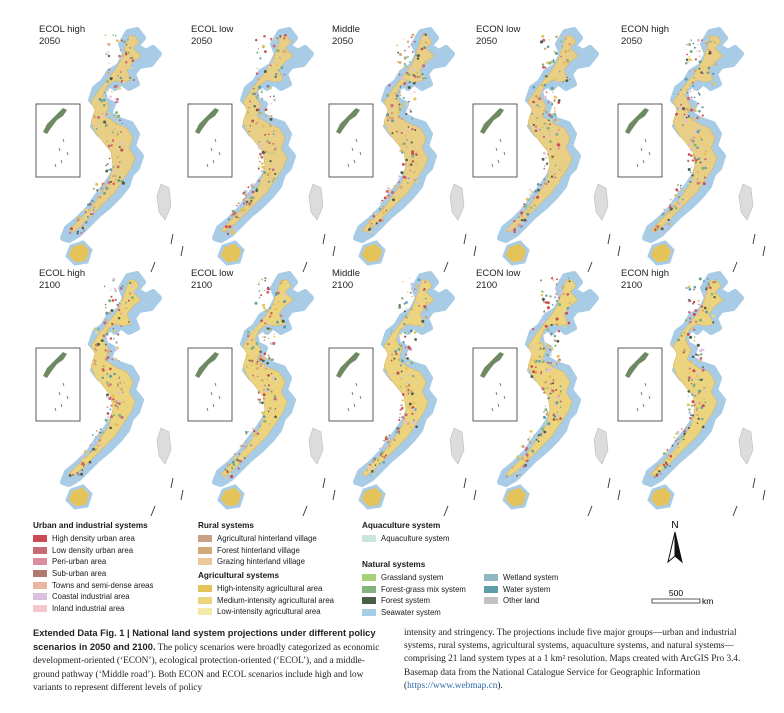  Describe the element at coordinates (452, 685) in the screenshot. I see `caption-link: https://www.webmap.cn` at that location.